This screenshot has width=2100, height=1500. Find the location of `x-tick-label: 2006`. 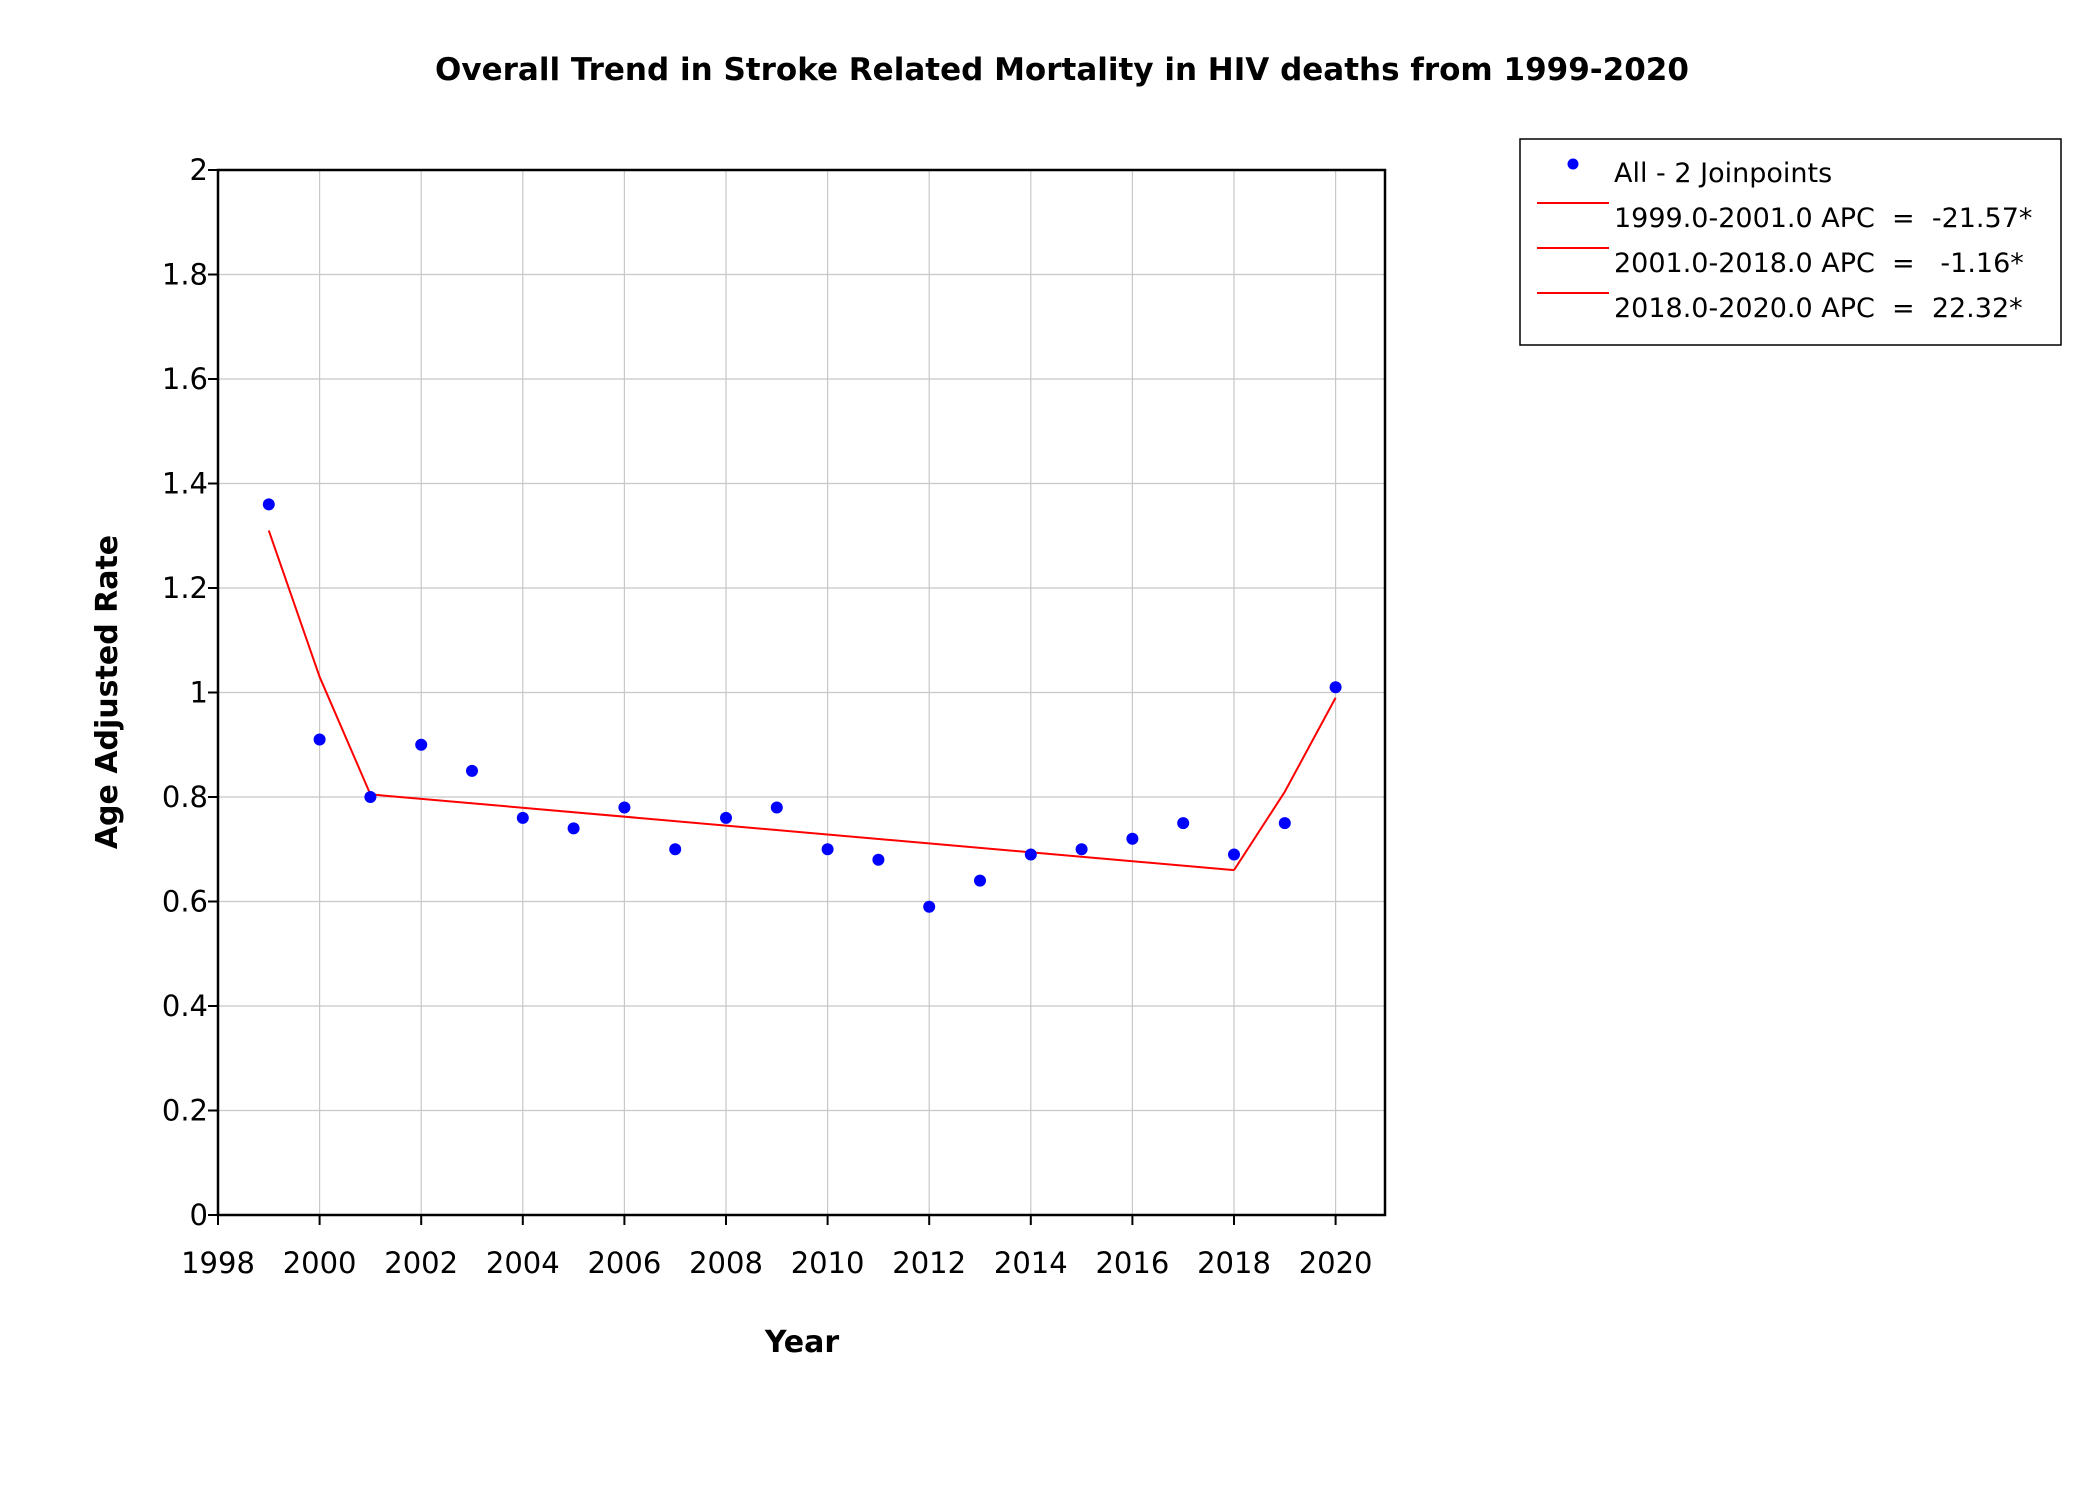

x-tick-label: 2006 is located at coordinates (624, 1263).